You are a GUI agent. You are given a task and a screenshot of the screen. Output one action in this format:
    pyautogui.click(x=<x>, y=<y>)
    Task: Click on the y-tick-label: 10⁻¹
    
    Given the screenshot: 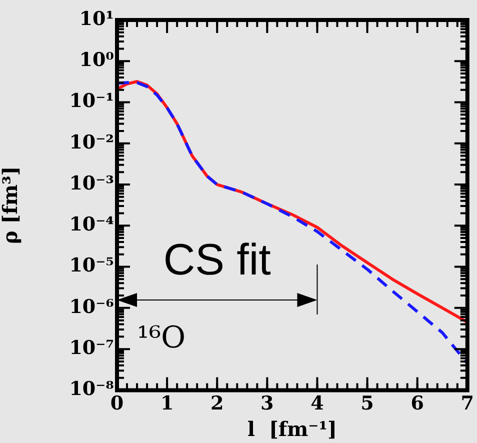 What is the action you would take?
    pyautogui.click(x=91, y=101)
    